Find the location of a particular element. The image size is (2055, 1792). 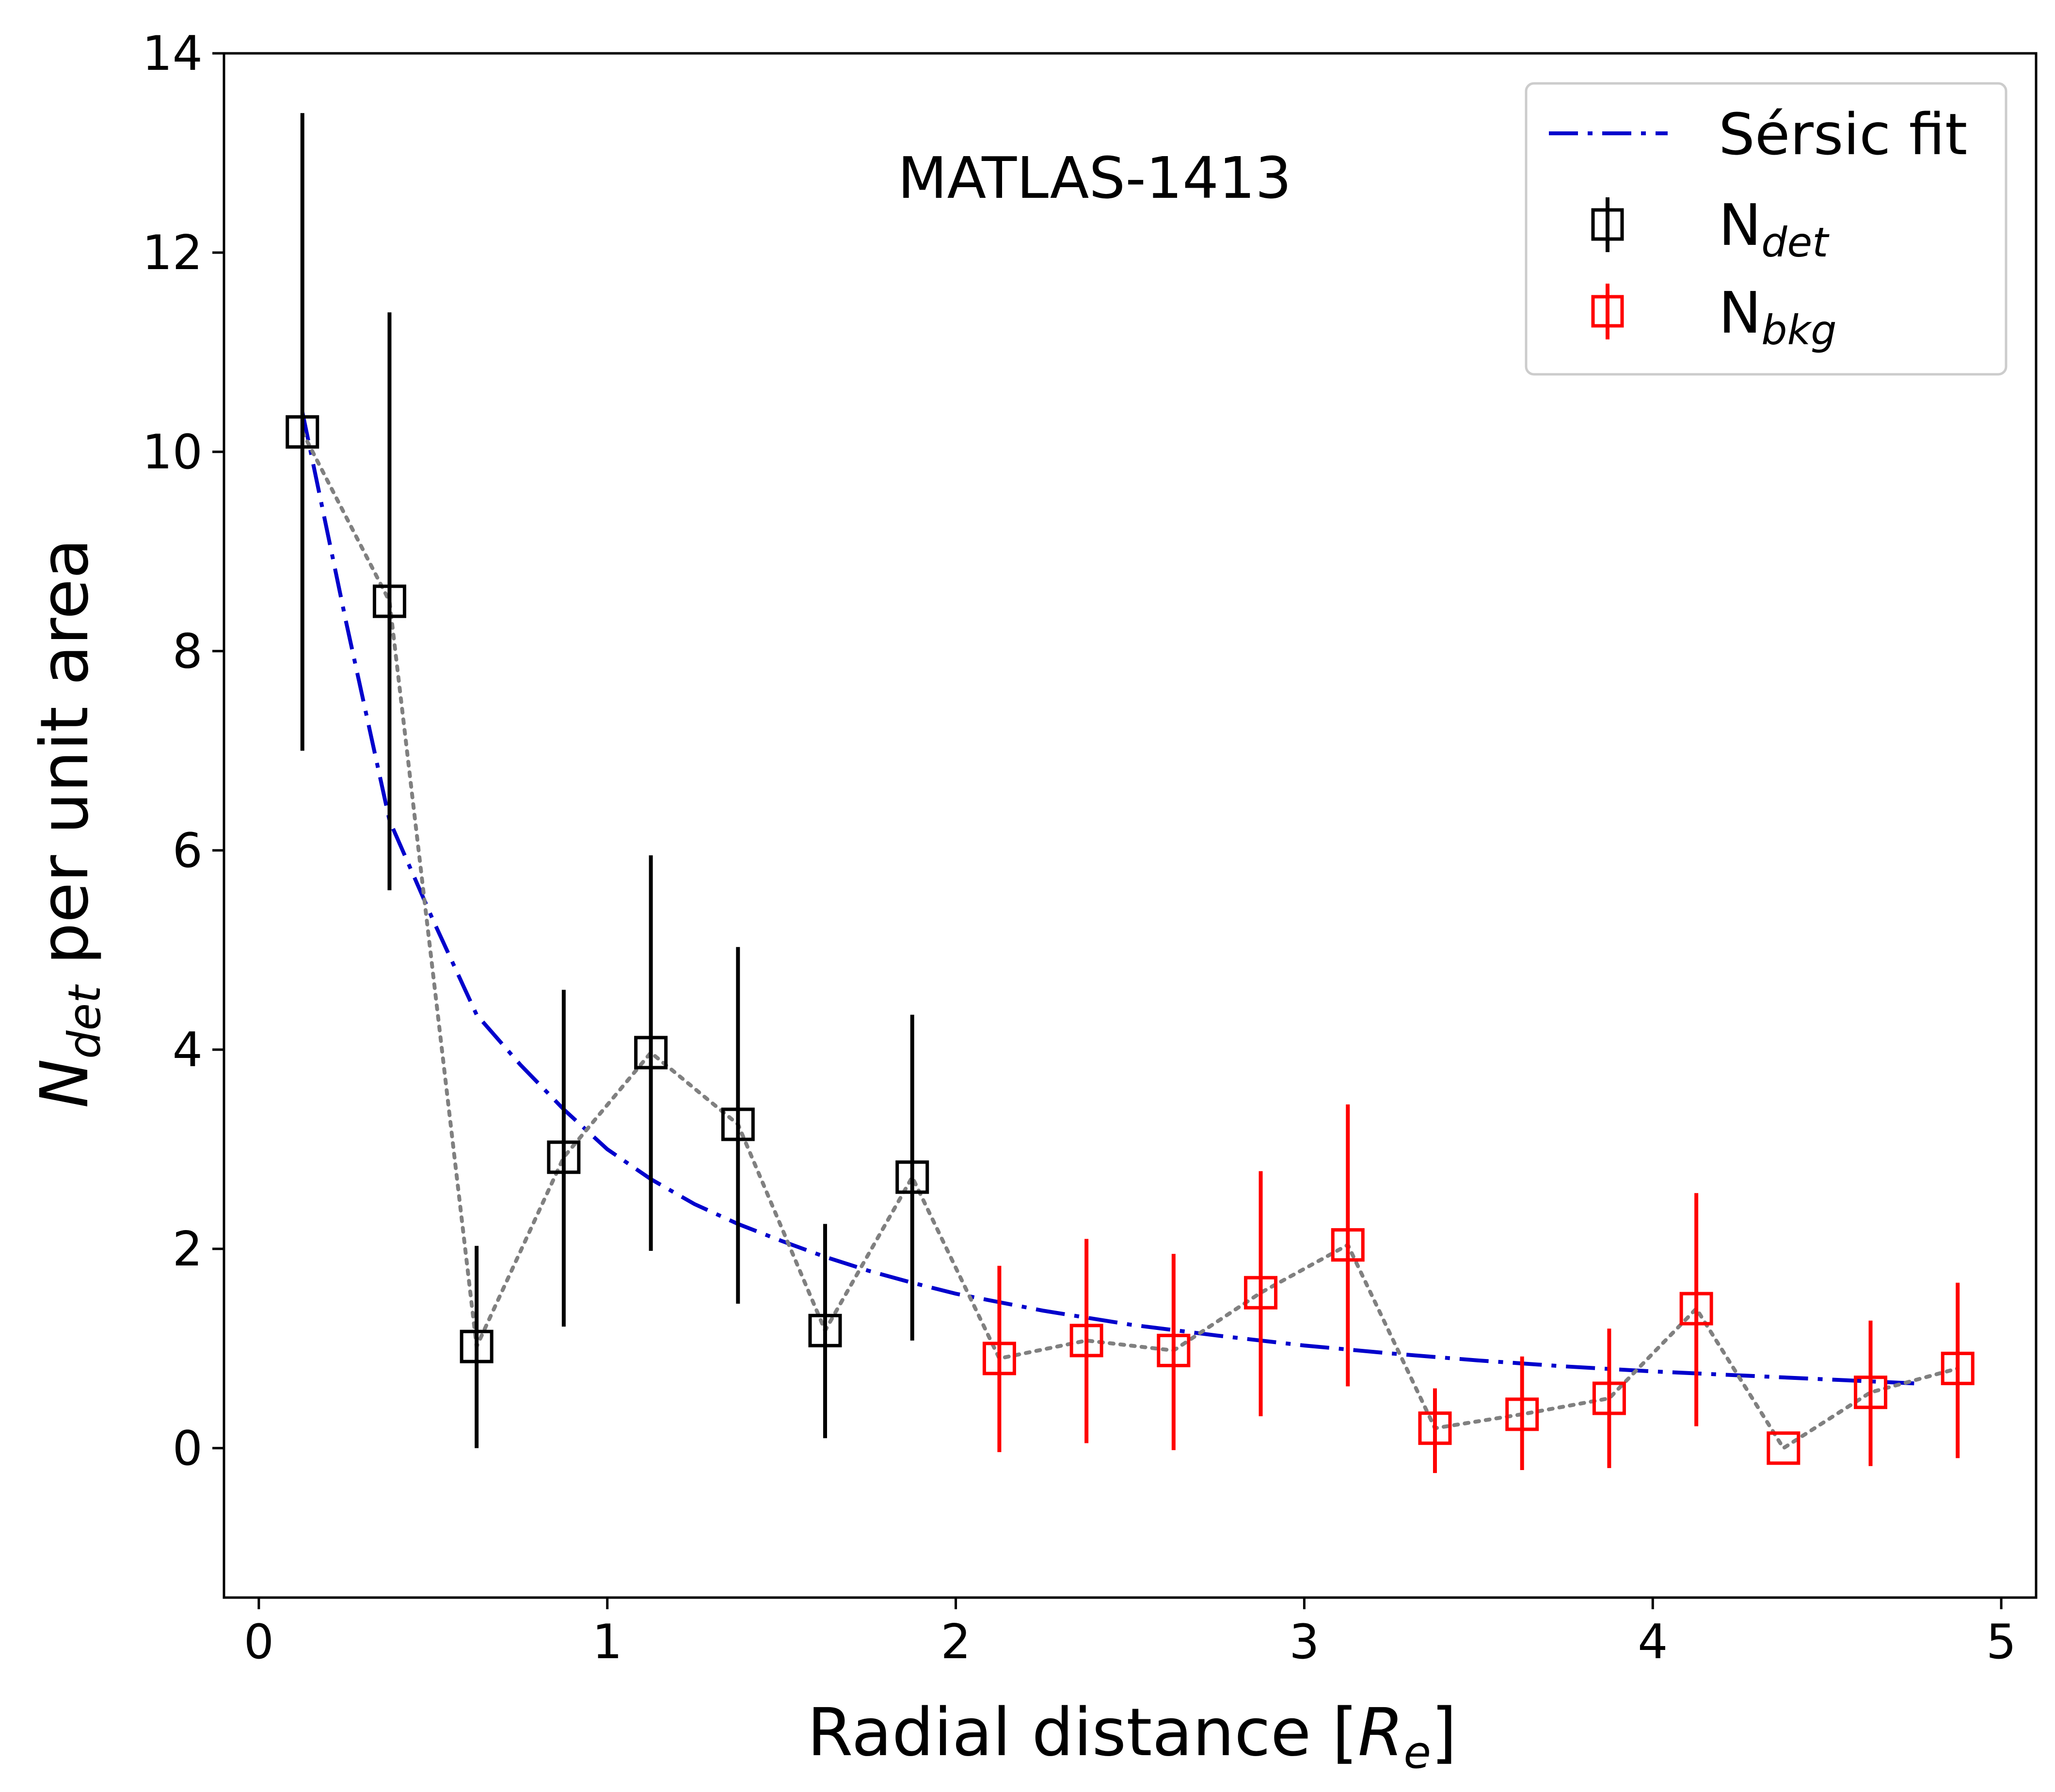

legend-nbkg-label-main: N is located at coordinates (1740, 312).